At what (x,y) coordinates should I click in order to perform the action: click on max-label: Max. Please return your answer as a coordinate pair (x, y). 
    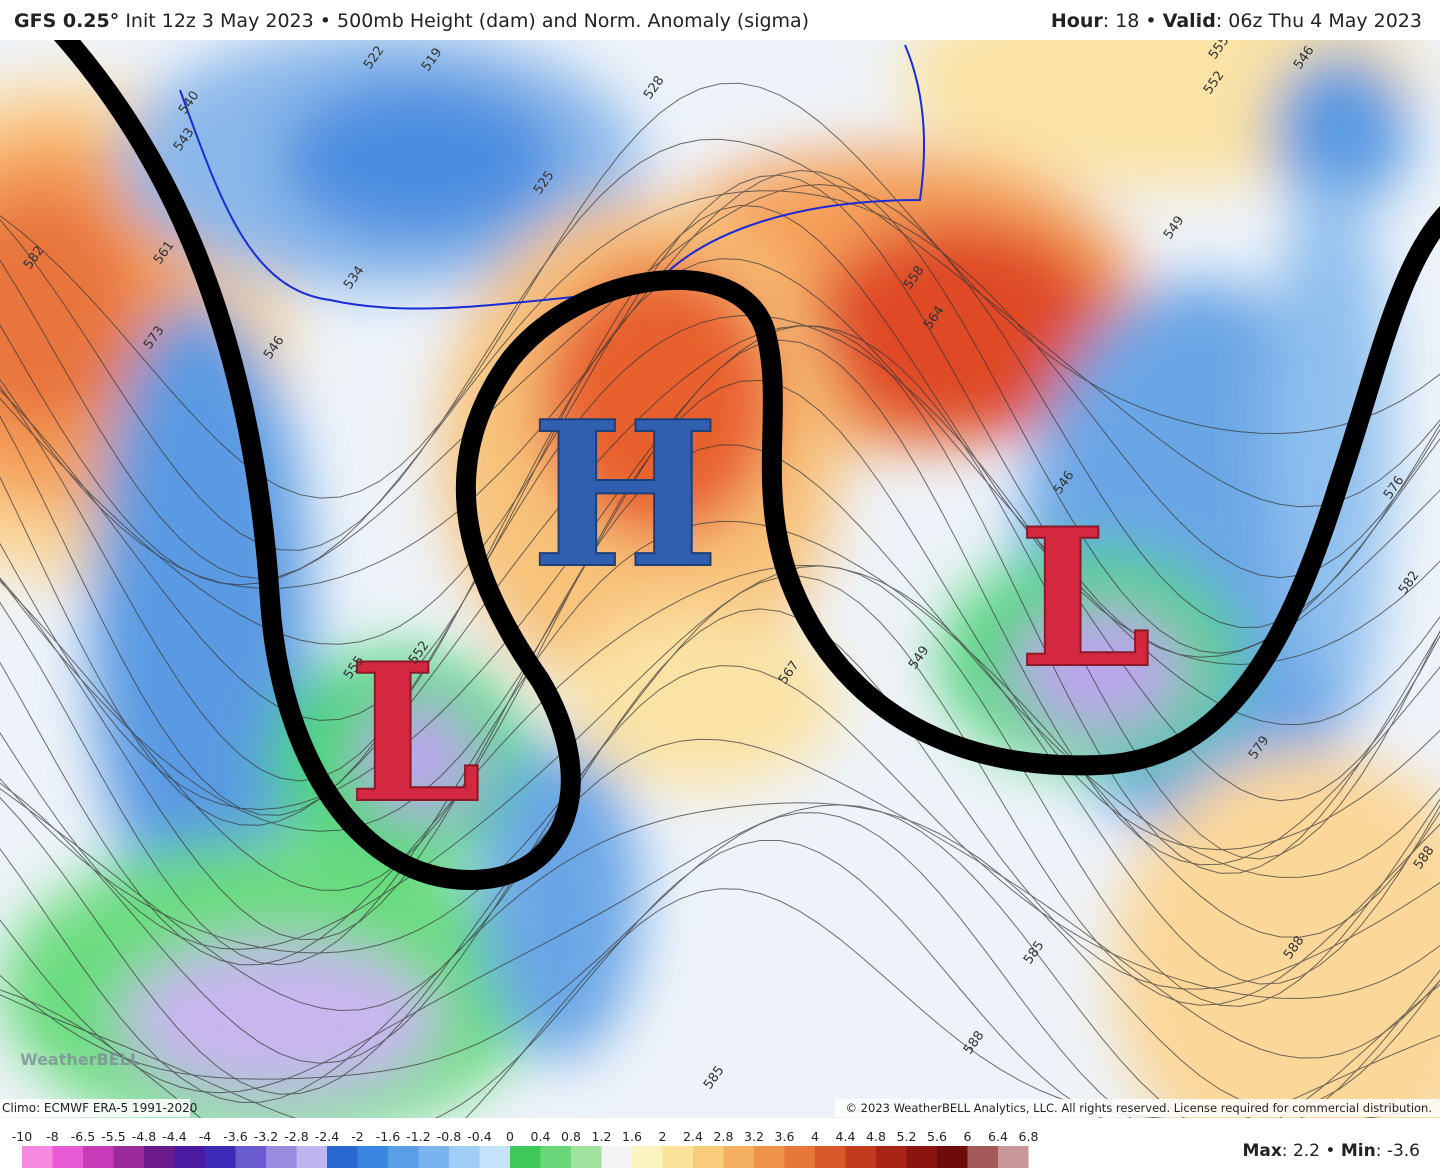
    Looking at the image, I should click on (1261, 1151).